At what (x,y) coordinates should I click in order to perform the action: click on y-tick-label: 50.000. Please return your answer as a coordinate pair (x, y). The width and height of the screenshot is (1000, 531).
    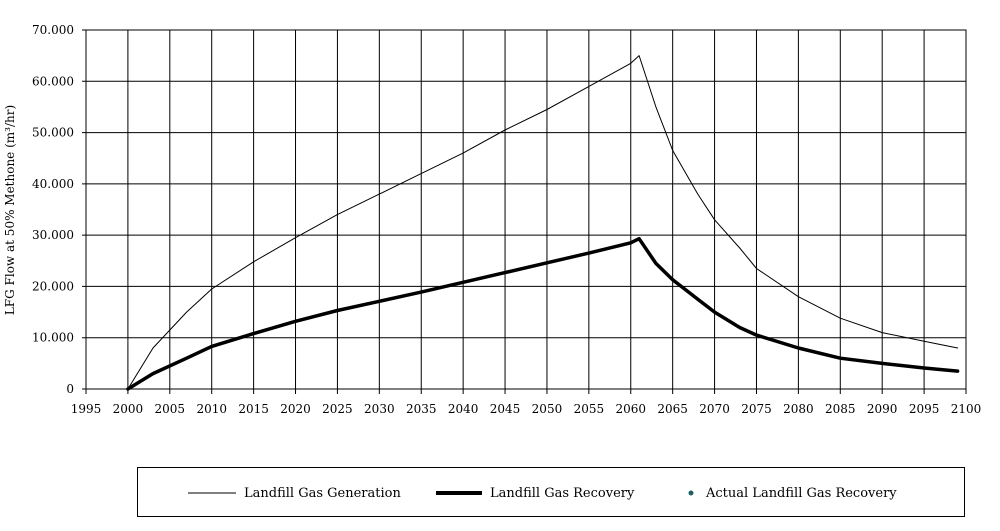
    Looking at the image, I should click on (53, 133).